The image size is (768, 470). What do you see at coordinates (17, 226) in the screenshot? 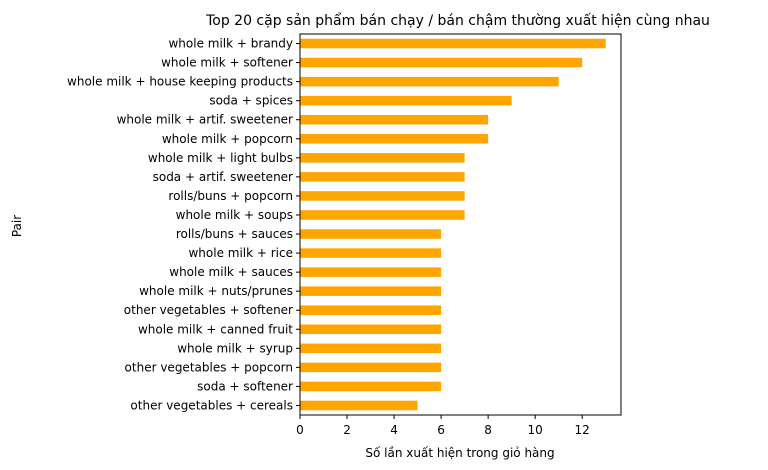
I see `y-axis-label: Pair` at bounding box center [17, 226].